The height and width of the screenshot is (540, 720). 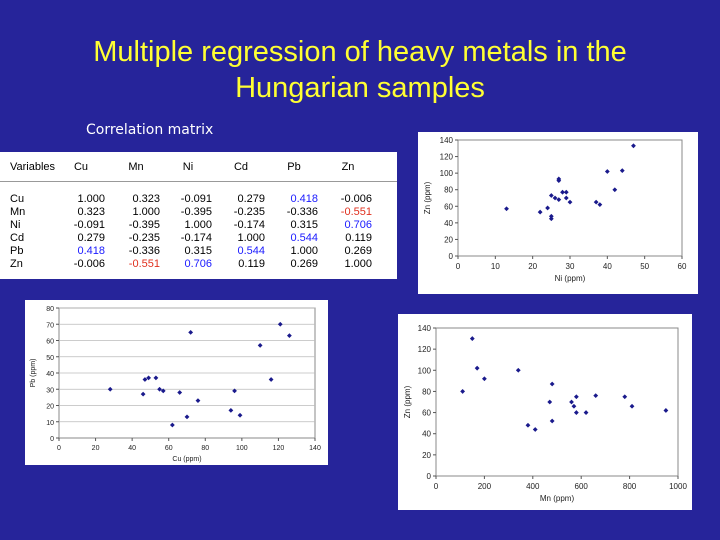 What do you see at coordinates (302, 212) in the screenshot?
I see `matrix-cell: -0.336` at bounding box center [302, 212].